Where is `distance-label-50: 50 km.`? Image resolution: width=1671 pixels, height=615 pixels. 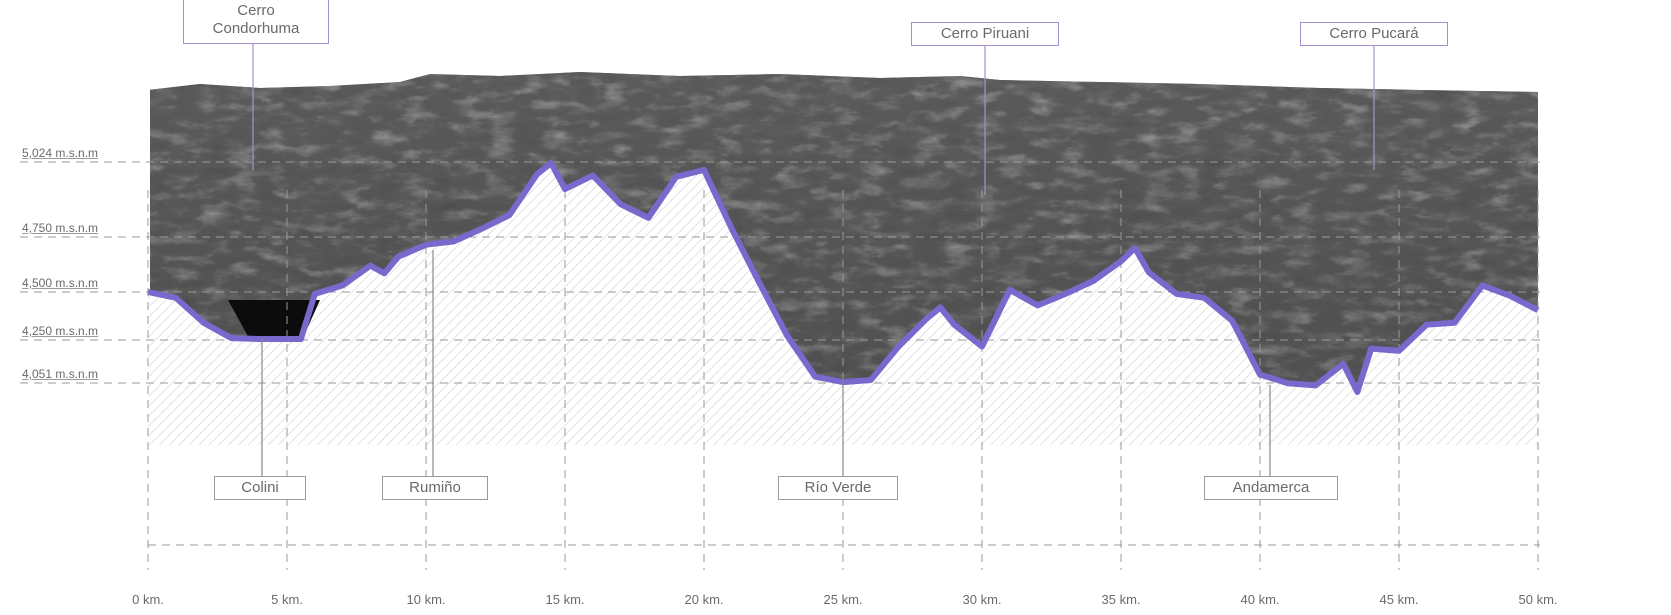 distance-label-50: 50 km. is located at coordinates (1538, 599).